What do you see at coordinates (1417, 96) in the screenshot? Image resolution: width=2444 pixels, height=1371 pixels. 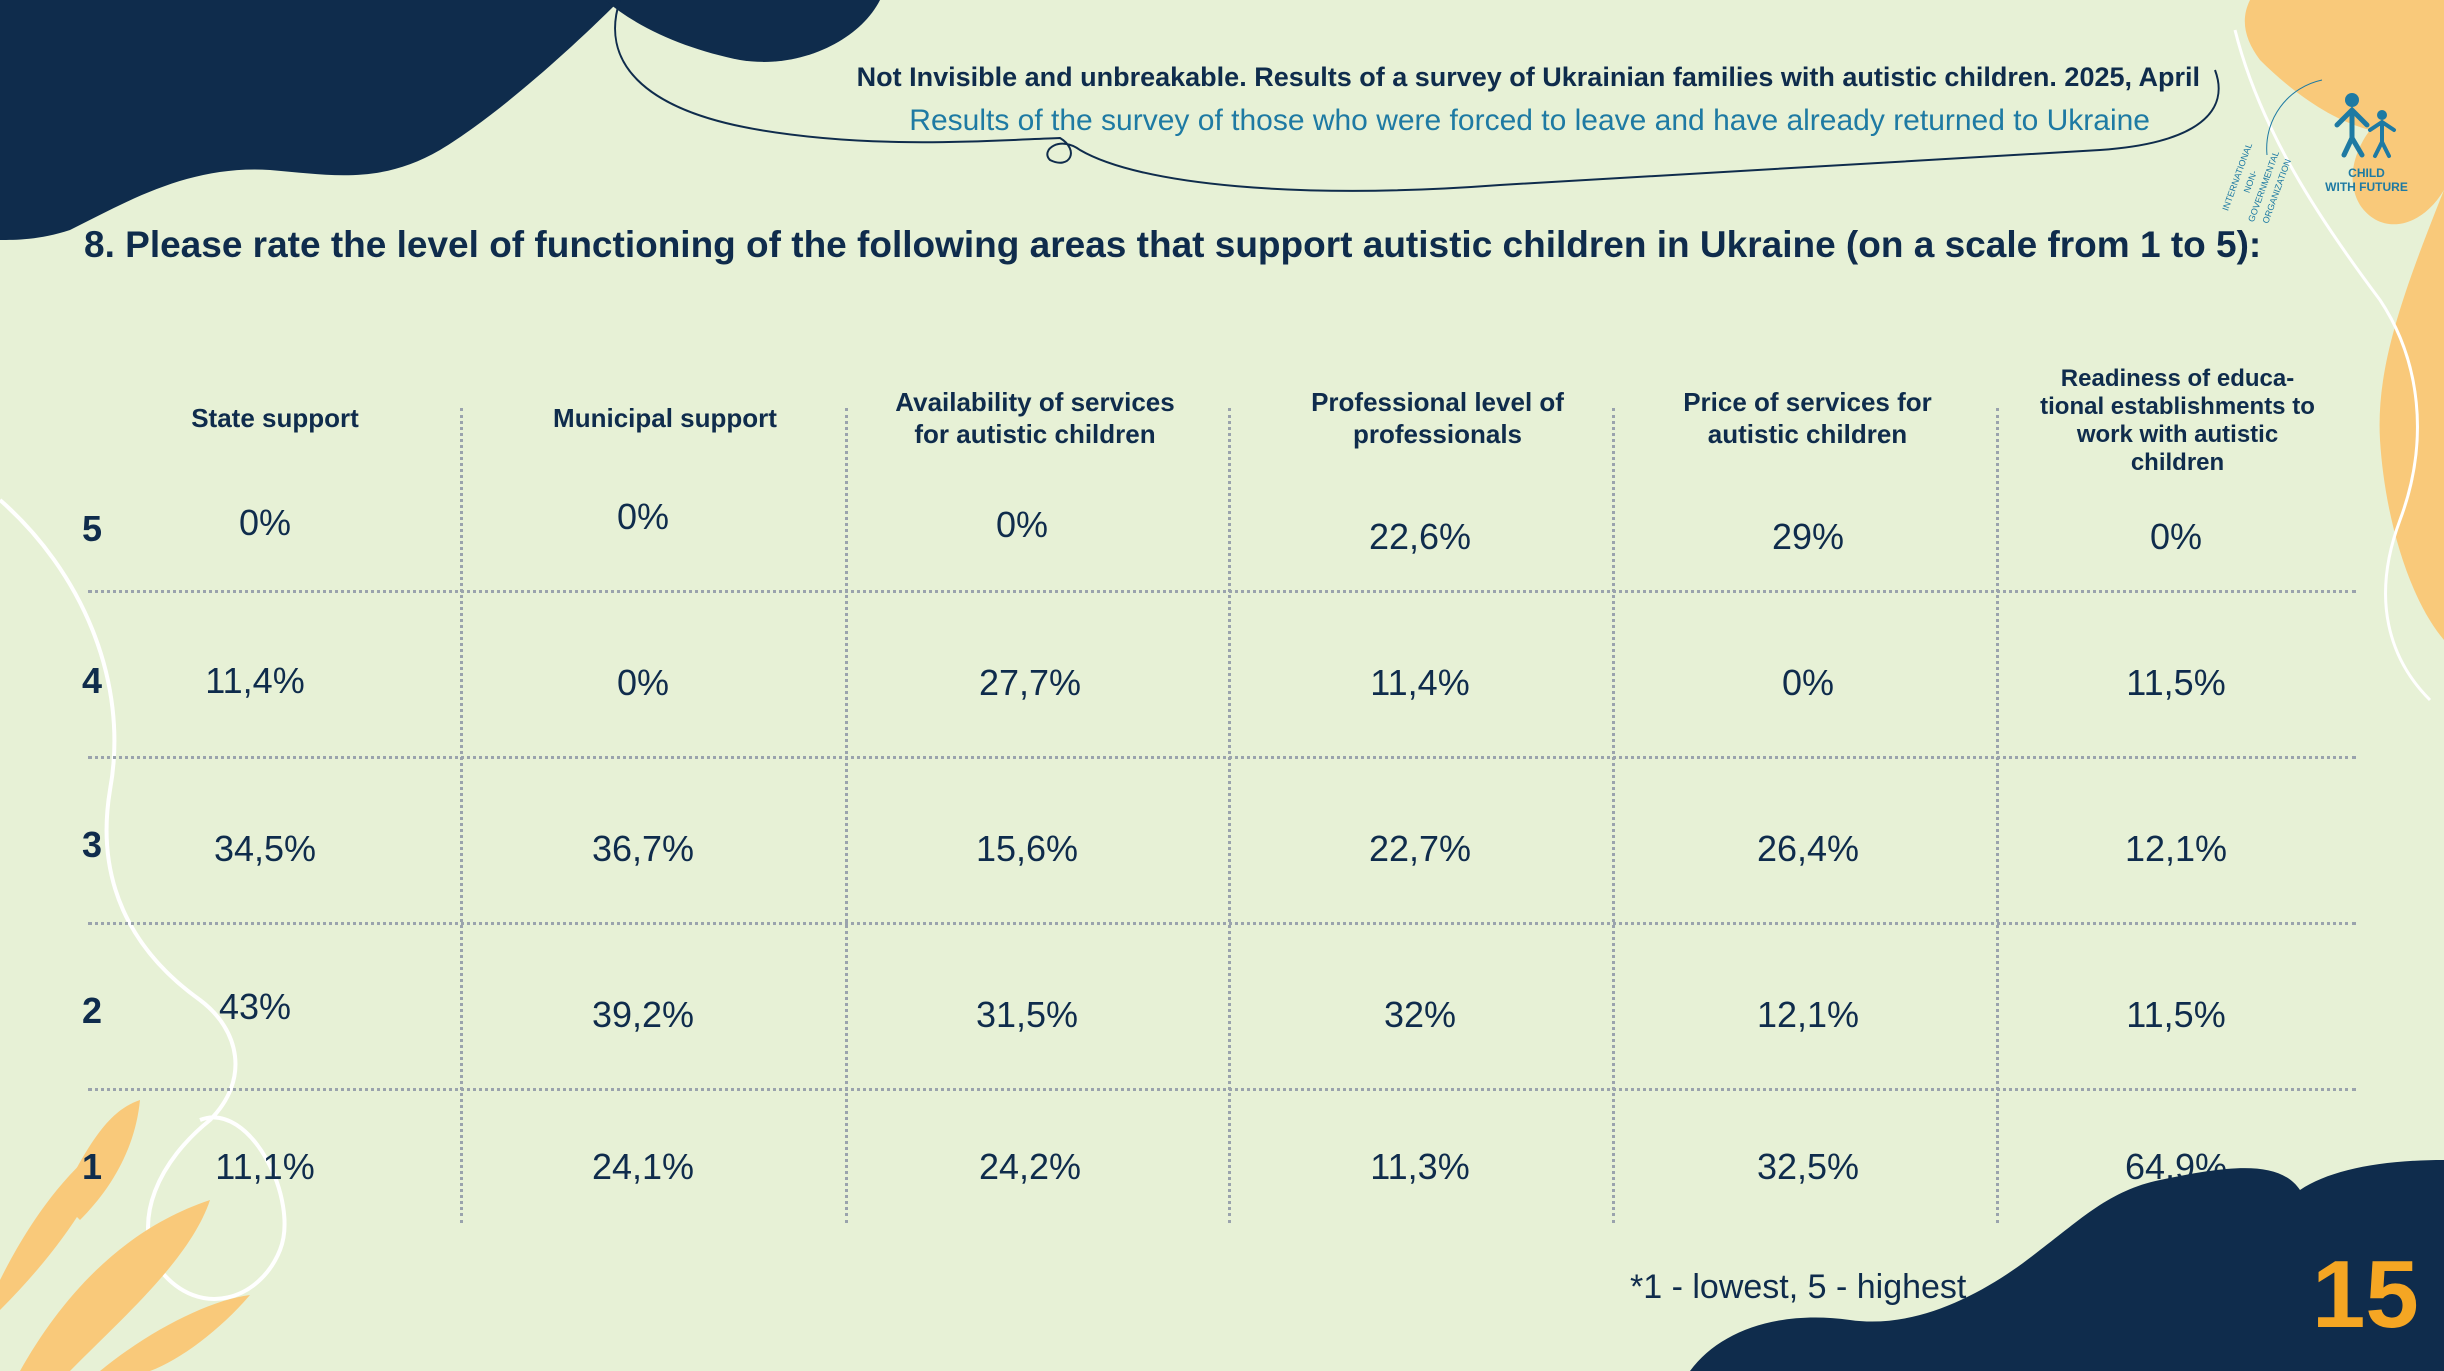 I see `thin-curve-top` at bounding box center [1417, 96].